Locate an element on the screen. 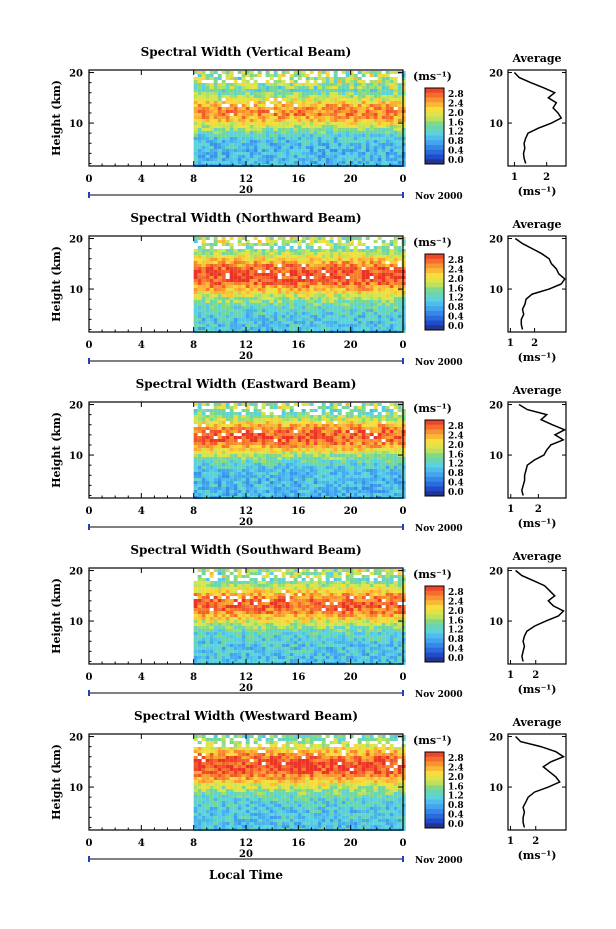  heatmap-field is located at coordinates (299, 451).